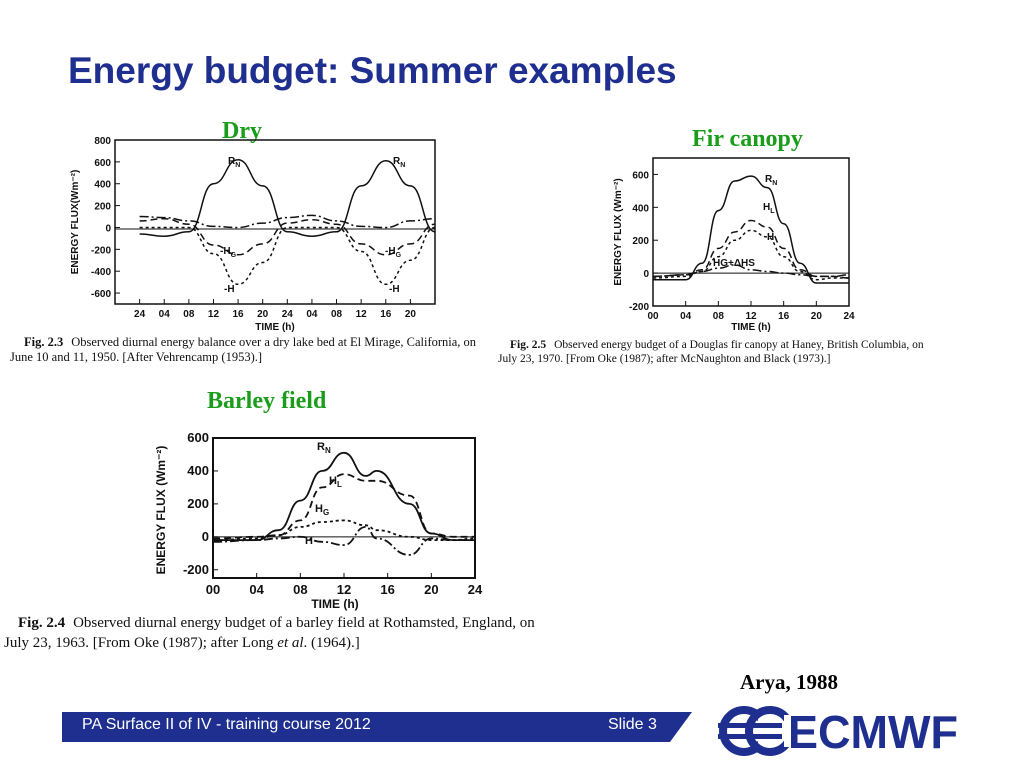 Image resolution: width=1024 pixels, height=768 pixels. What do you see at coordinates (344, 530) in the screenshot?
I see `barley-series-hg` at bounding box center [344, 530].